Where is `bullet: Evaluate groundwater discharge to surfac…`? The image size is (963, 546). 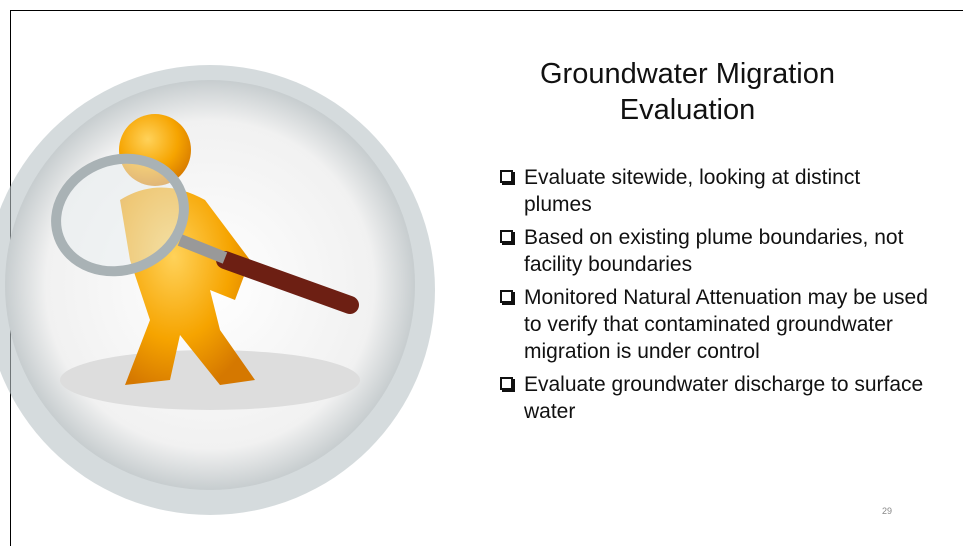 bullet: Evaluate groundwater discharge to surfac… is located at coordinates (713, 398).